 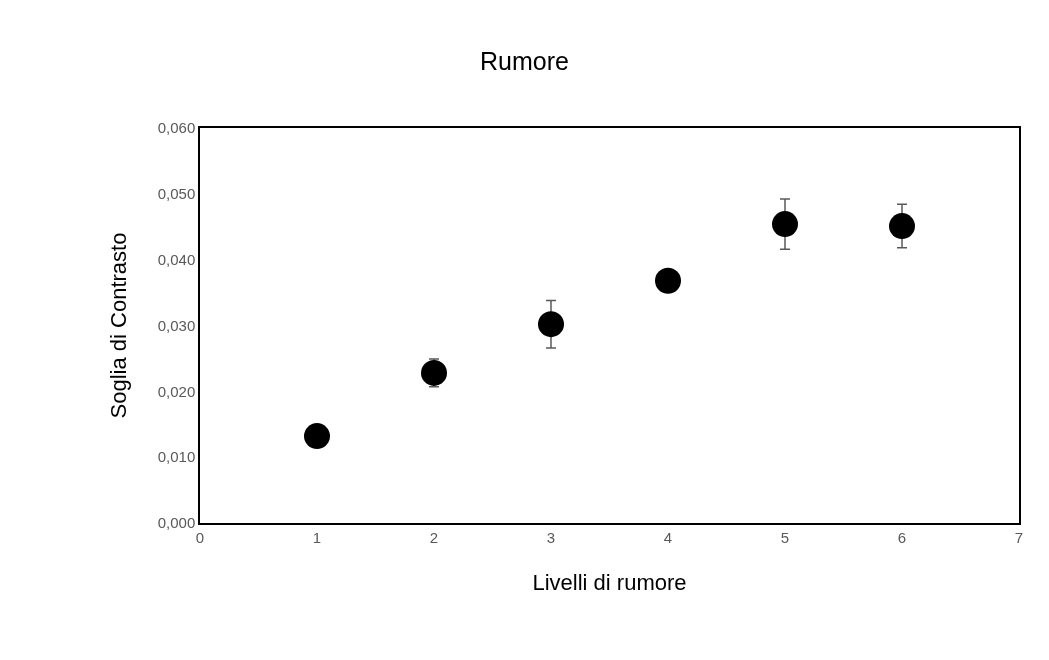 I want to click on y-tick-label: 0,010, so click(x=176, y=457).